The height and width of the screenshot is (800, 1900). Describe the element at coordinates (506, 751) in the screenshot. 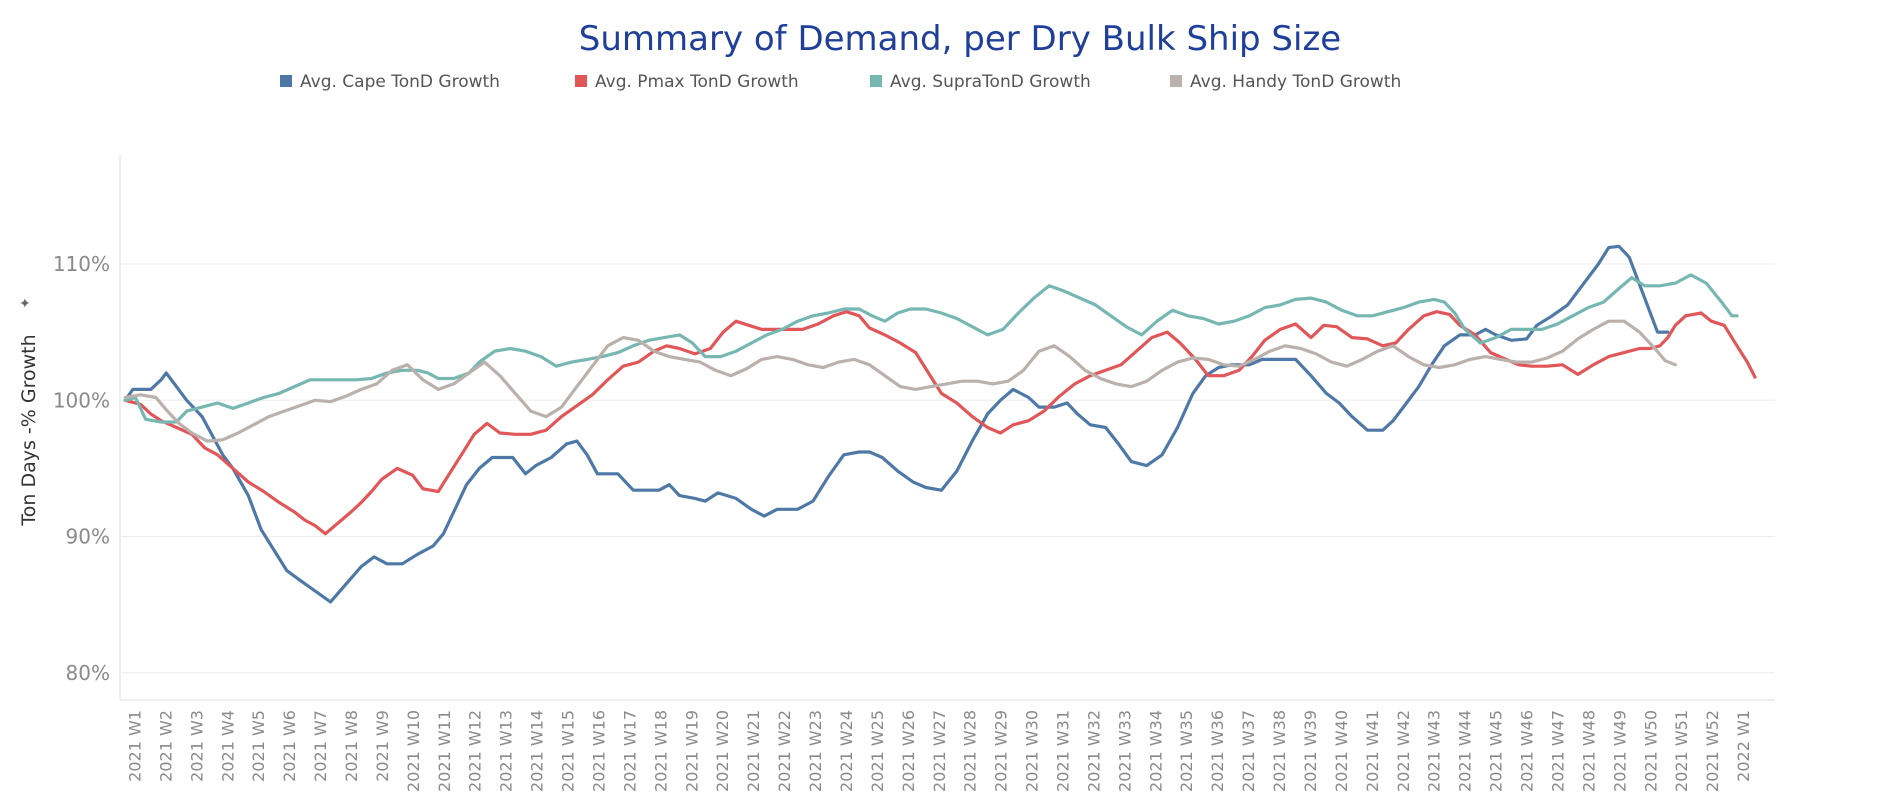

I see `x-tick-label: 2021 W13` at that location.